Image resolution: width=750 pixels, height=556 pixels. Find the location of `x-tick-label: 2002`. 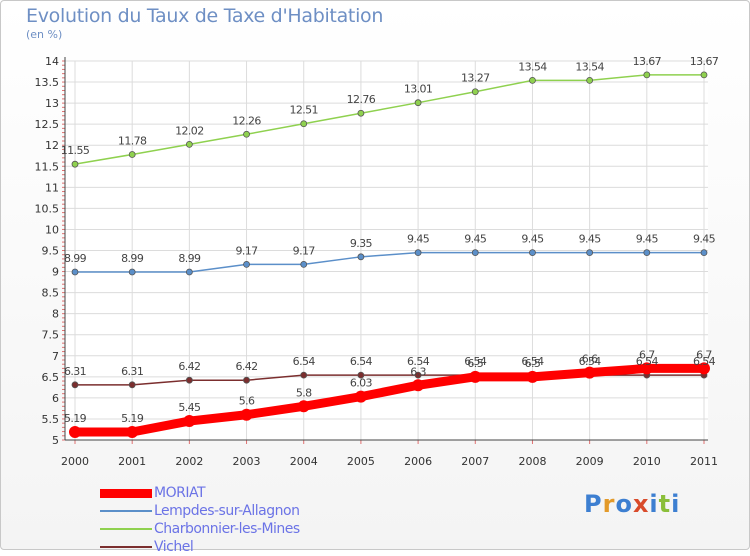

x-tick-label: 2002 is located at coordinates (189, 461).